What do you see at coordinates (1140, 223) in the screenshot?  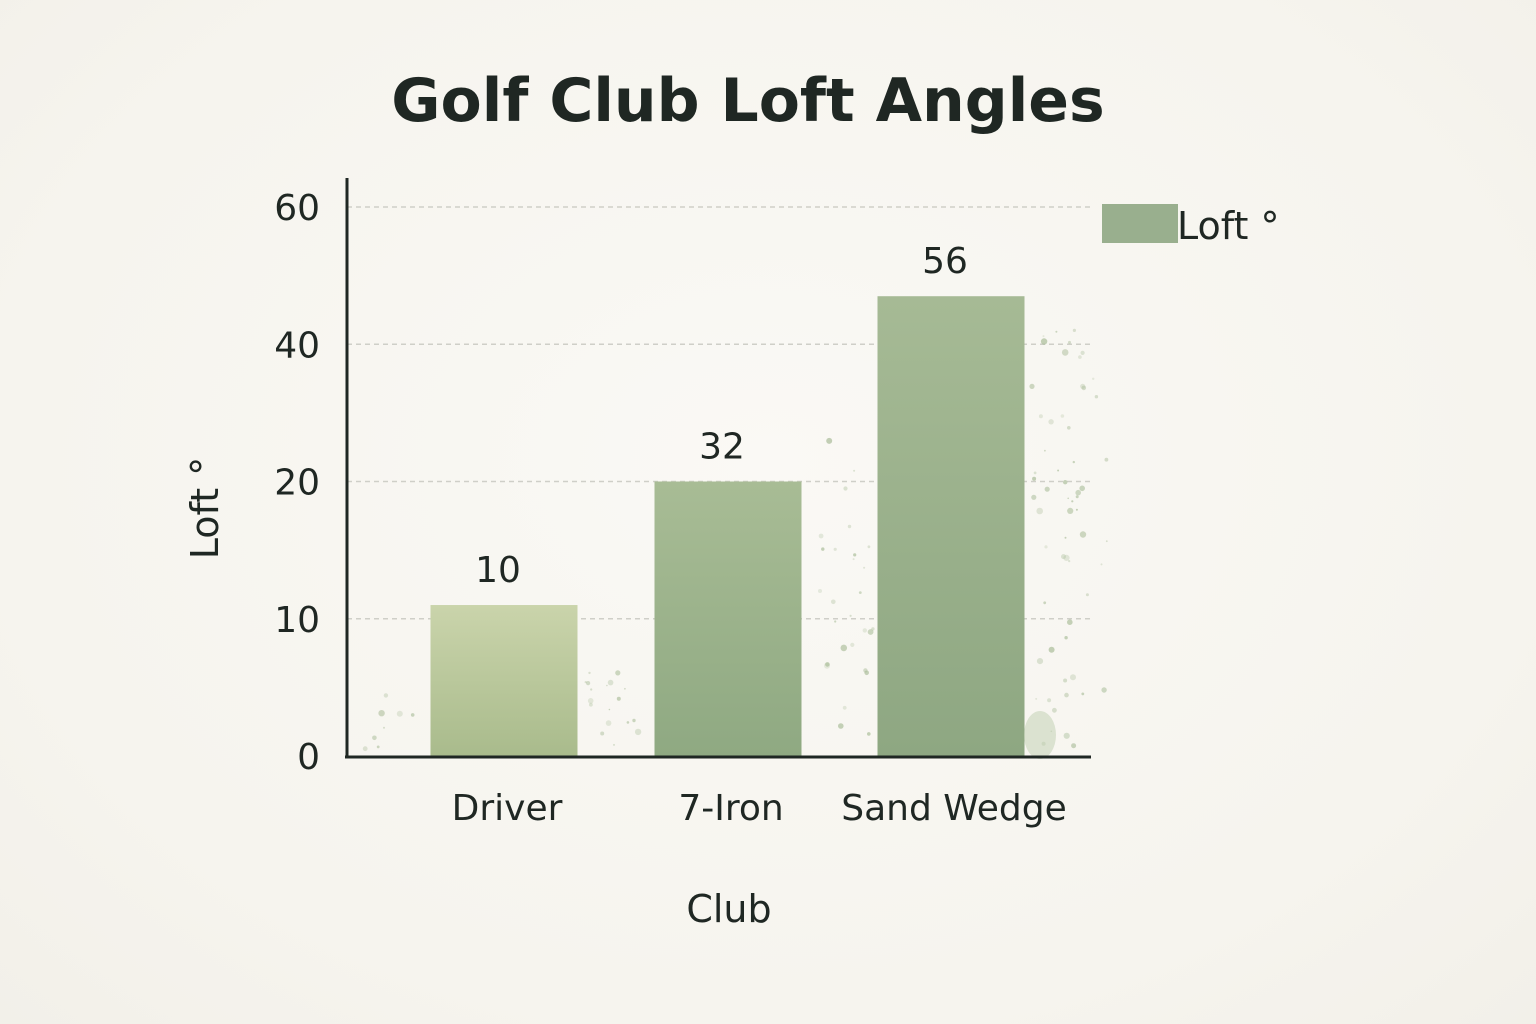 I see `legend-swatch` at bounding box center [1140, 223].